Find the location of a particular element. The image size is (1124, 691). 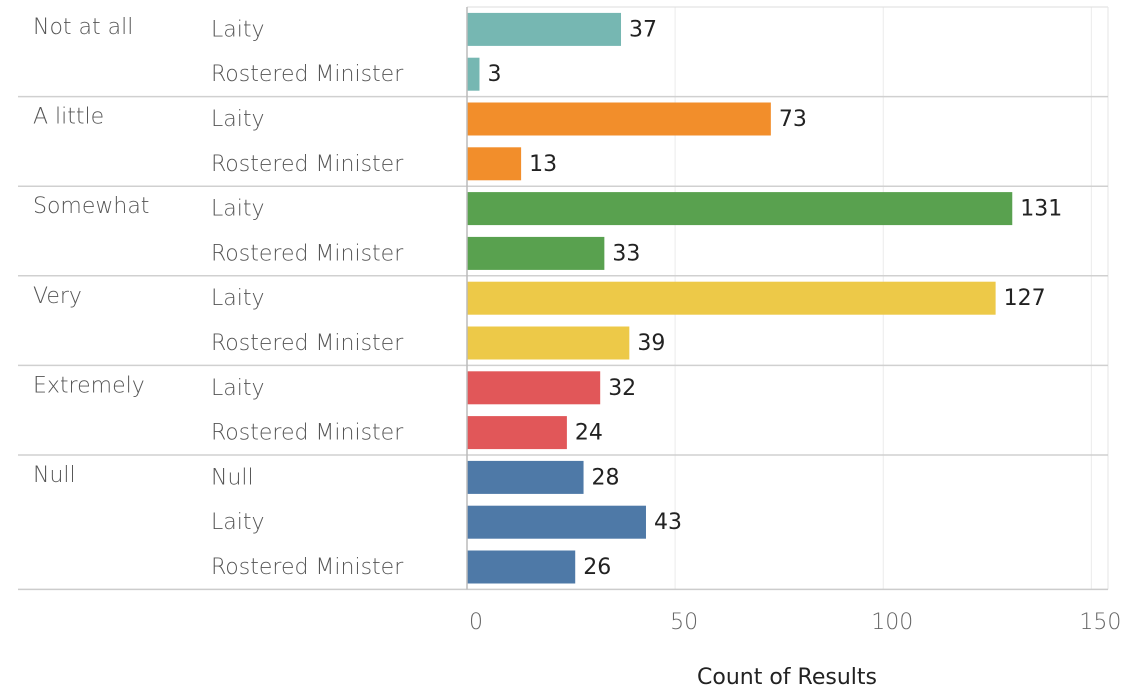

group-label: A little is located at coordinates (68, 117).